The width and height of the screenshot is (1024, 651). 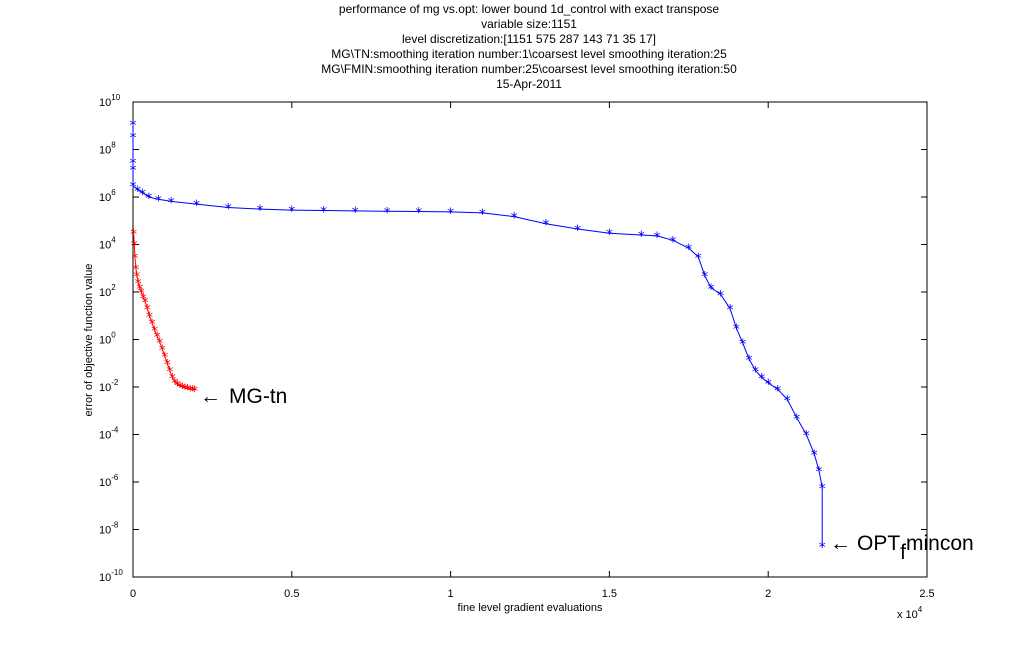 I want to click on x-multiplier-exponent: 4, so click(x=920, y=609).